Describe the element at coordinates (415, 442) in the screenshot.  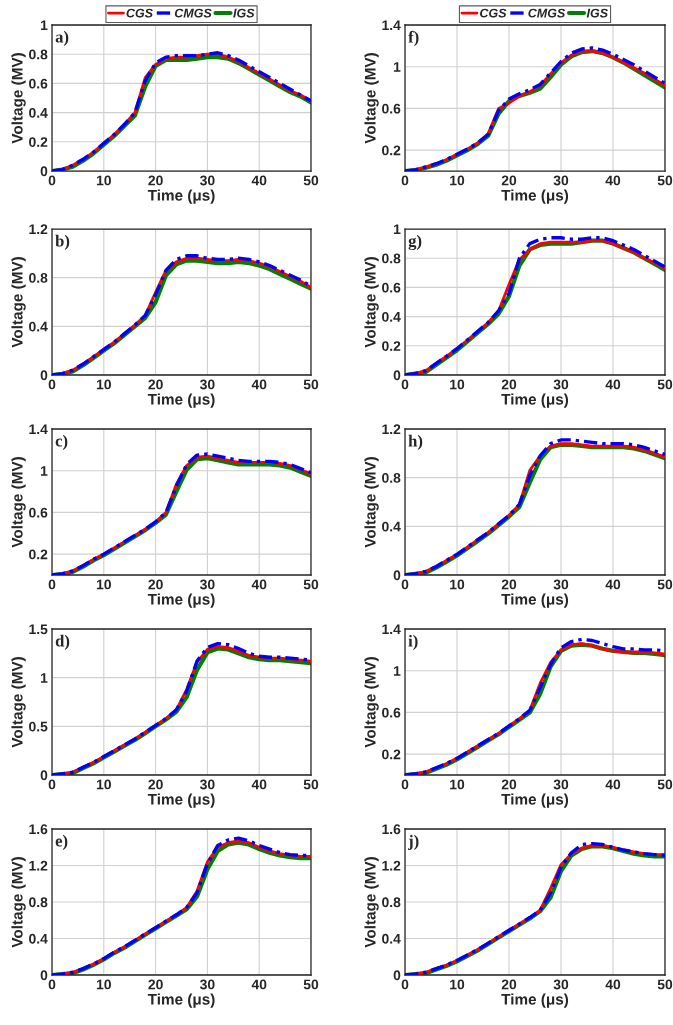
I see `annotation: h)` at that location.